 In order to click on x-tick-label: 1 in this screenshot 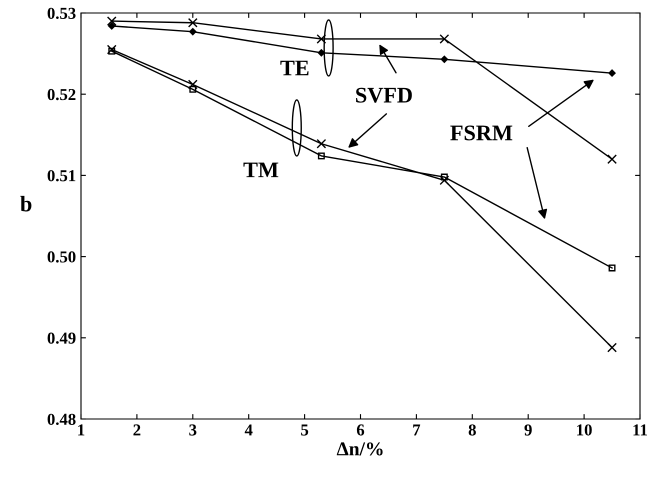, I will do `click(81, 430)`.